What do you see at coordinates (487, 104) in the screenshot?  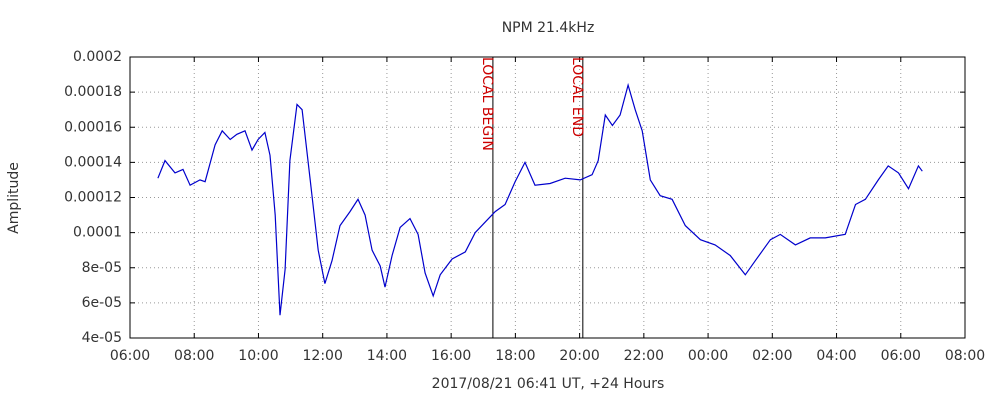 I see `annotation-label: LOCAL BEGIN` at bounding box center [487, 104].